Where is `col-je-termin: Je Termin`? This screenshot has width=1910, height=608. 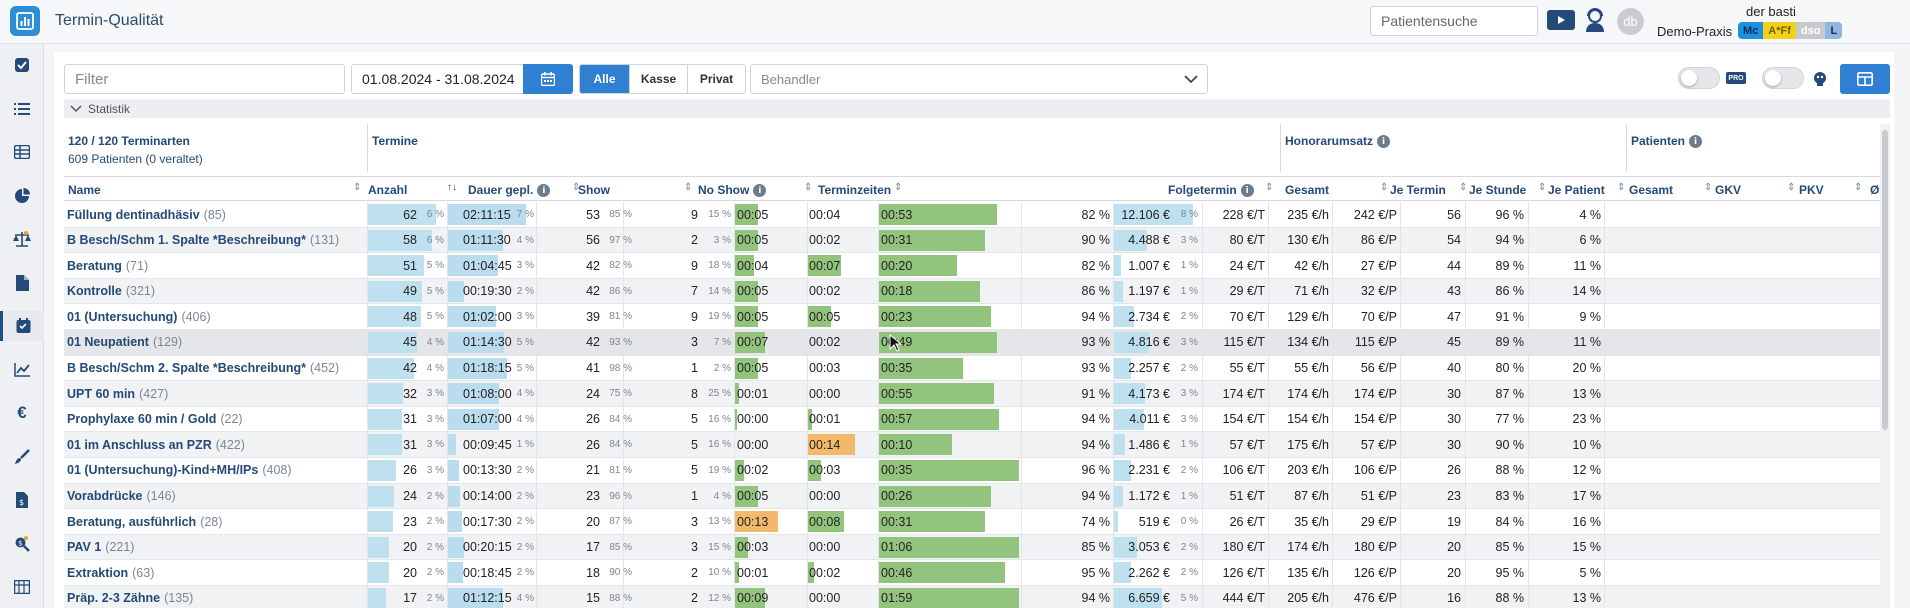
col-je-termin: Je Termin is located at coordinates (1418, 190).